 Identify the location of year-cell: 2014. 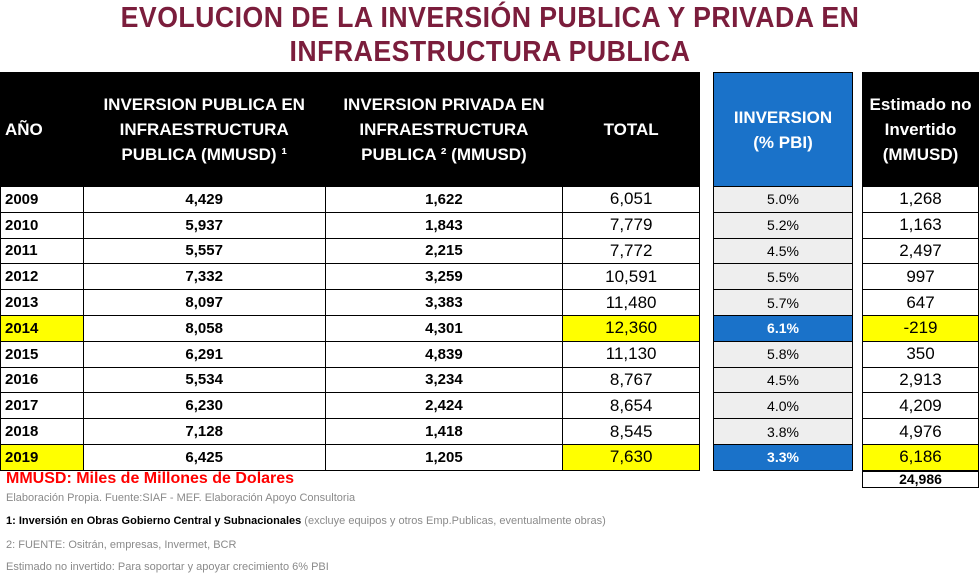
(42, 328).